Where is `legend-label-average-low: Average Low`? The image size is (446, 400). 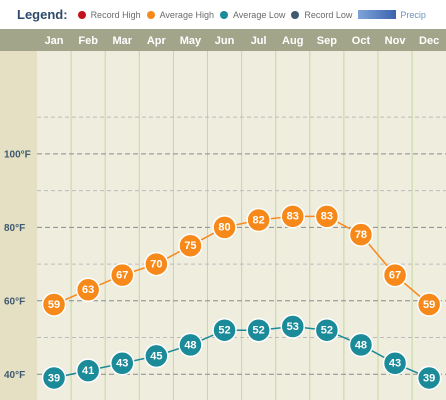 legend-label-average-low: Average Low is located at coordinates (259, 14).